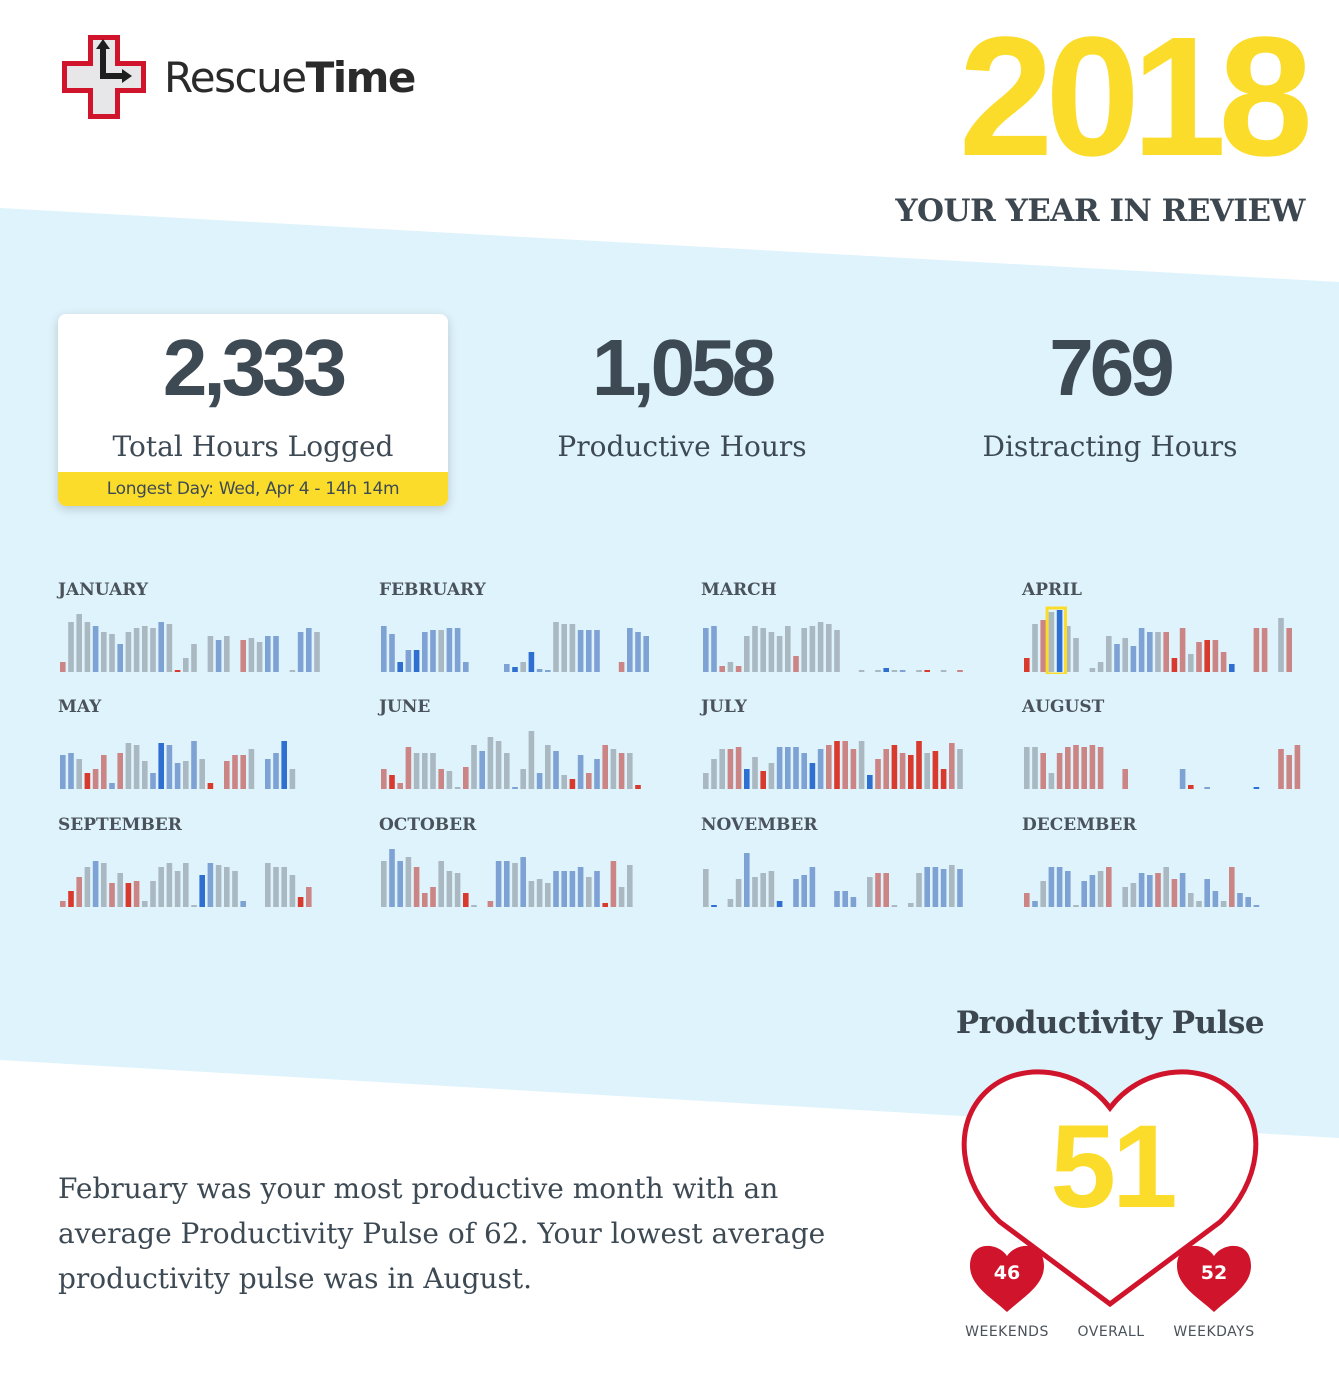 The width and height of the screenshot is (1339, 1379). What do you see at coordinates (1162, 865) in the screenshot?
I see `month-december: DECEMBER` at bounding box center [1162, 865].